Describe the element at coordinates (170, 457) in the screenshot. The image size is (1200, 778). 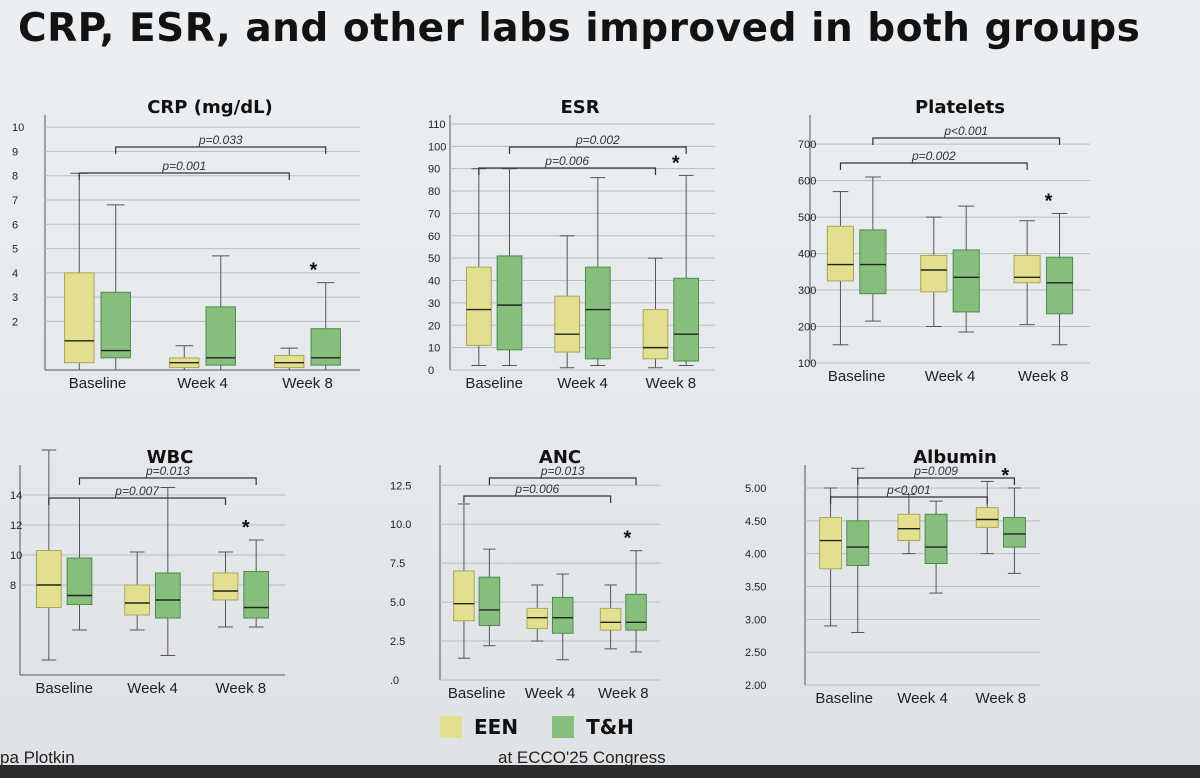
I see `chart-wbc-title: WBC` at that location.